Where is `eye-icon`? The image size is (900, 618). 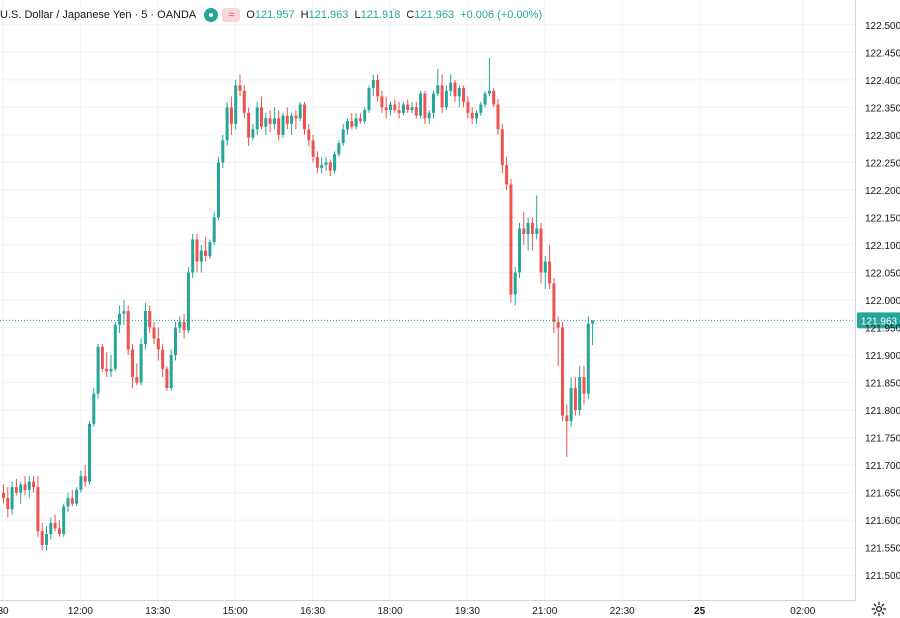
eye-icon is located at coordinates (211, 15).